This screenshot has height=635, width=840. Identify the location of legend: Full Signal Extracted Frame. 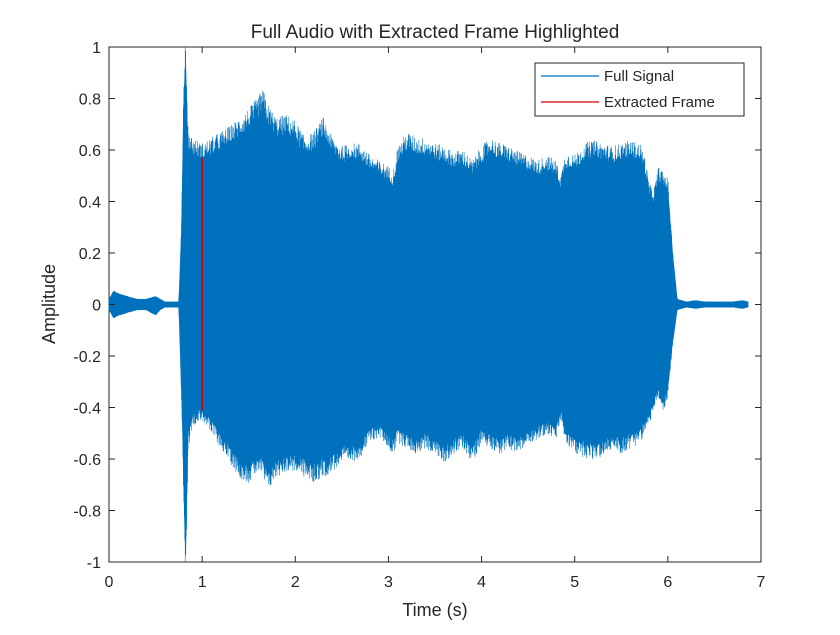
(639, 89).